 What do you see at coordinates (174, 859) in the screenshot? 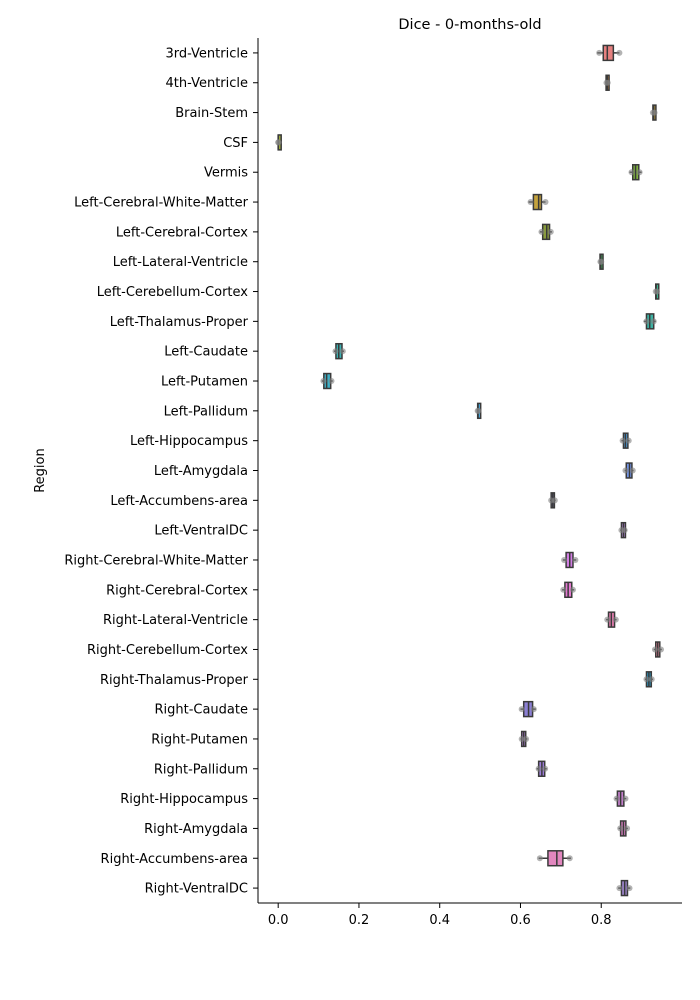
I see `y-tick-label: Right-Accumbens-area` at bounding box center [174, 859].